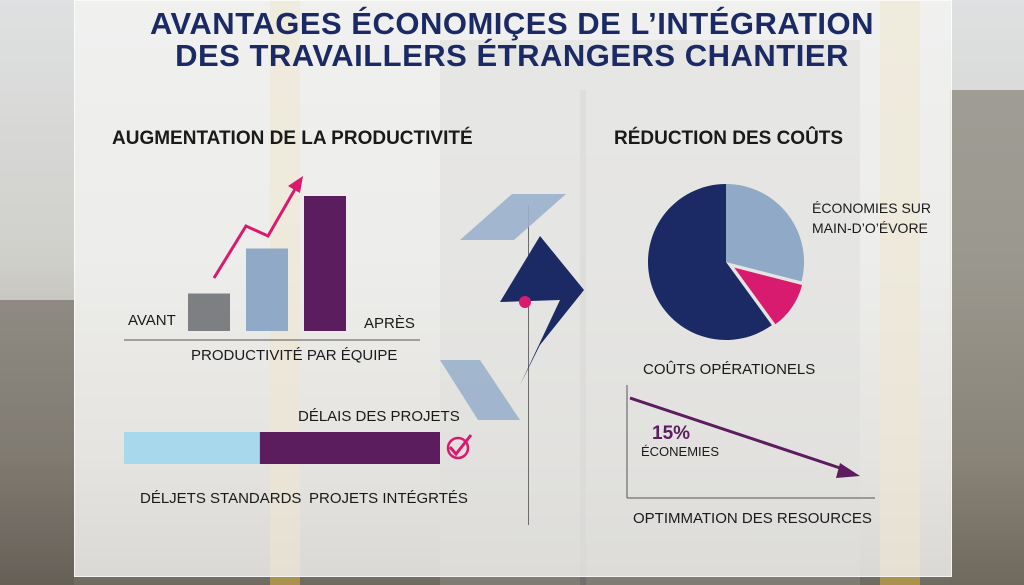  What do you see at coordinates (729, 138) in the screenshot?
I see `cost-section-title: RÉDUCTION DES COÛTS` at bounding box center [729, 138].